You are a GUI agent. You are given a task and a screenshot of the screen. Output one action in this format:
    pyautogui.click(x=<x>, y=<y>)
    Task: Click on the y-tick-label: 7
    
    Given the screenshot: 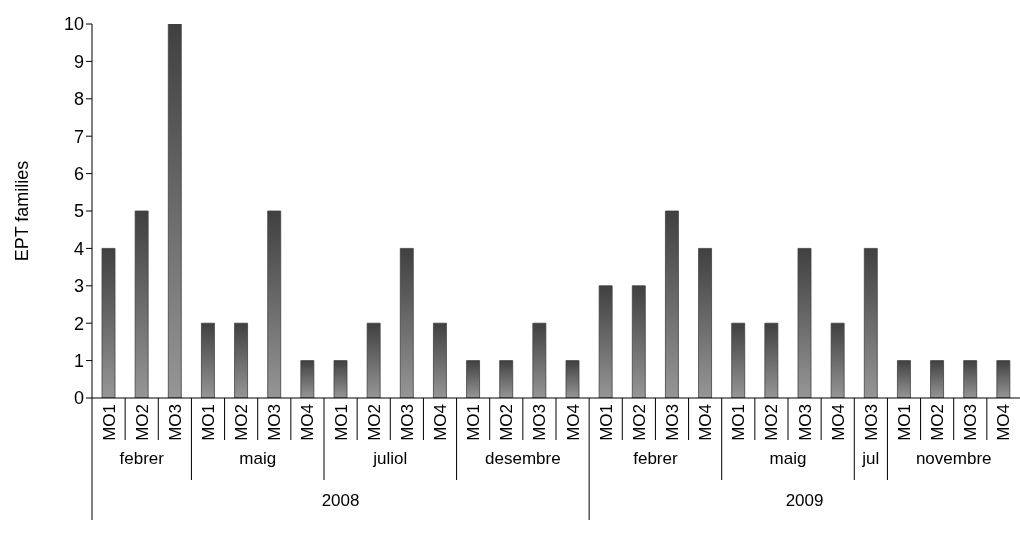 What is the action you would take?
    pyautogui.click(x=78, y=136)
    